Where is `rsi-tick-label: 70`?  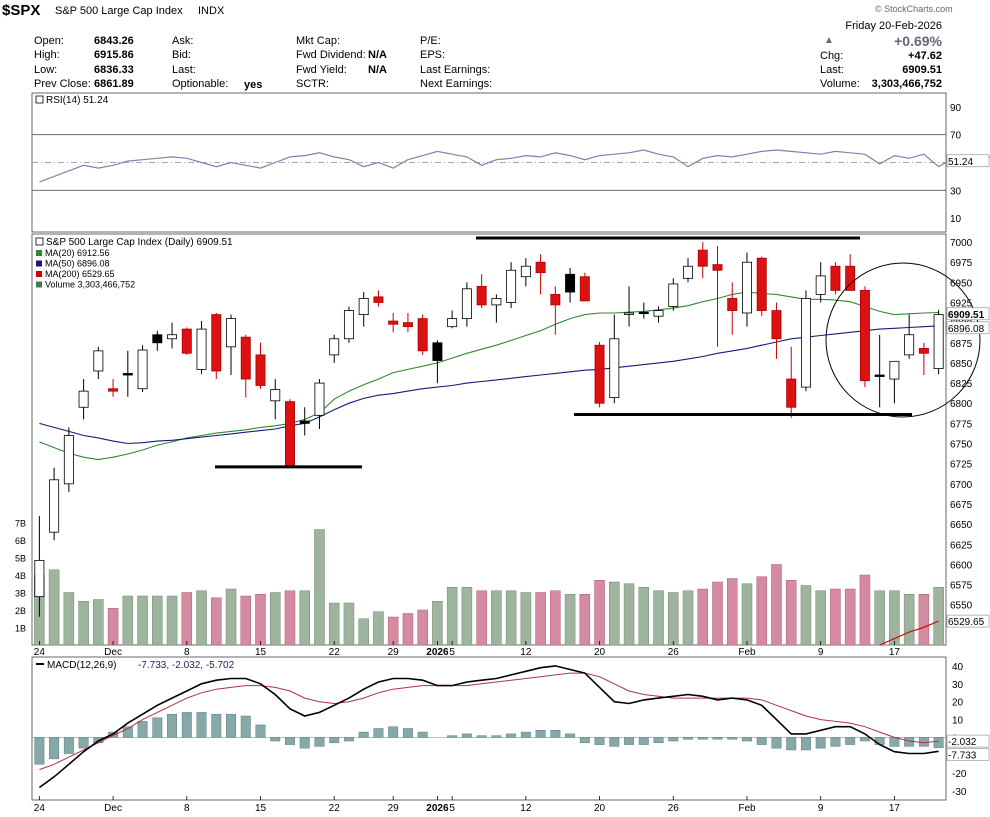 rsi-tick-label: 70 is located at coordinates (956, 136).